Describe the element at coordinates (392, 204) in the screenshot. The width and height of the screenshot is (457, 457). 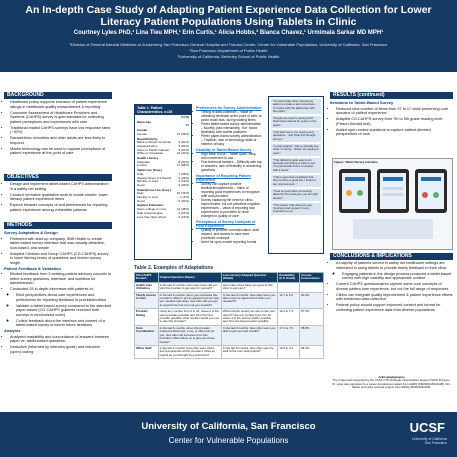
I see `tablet-interface-figure: Figure: Tablet Survey Interface` at that location.